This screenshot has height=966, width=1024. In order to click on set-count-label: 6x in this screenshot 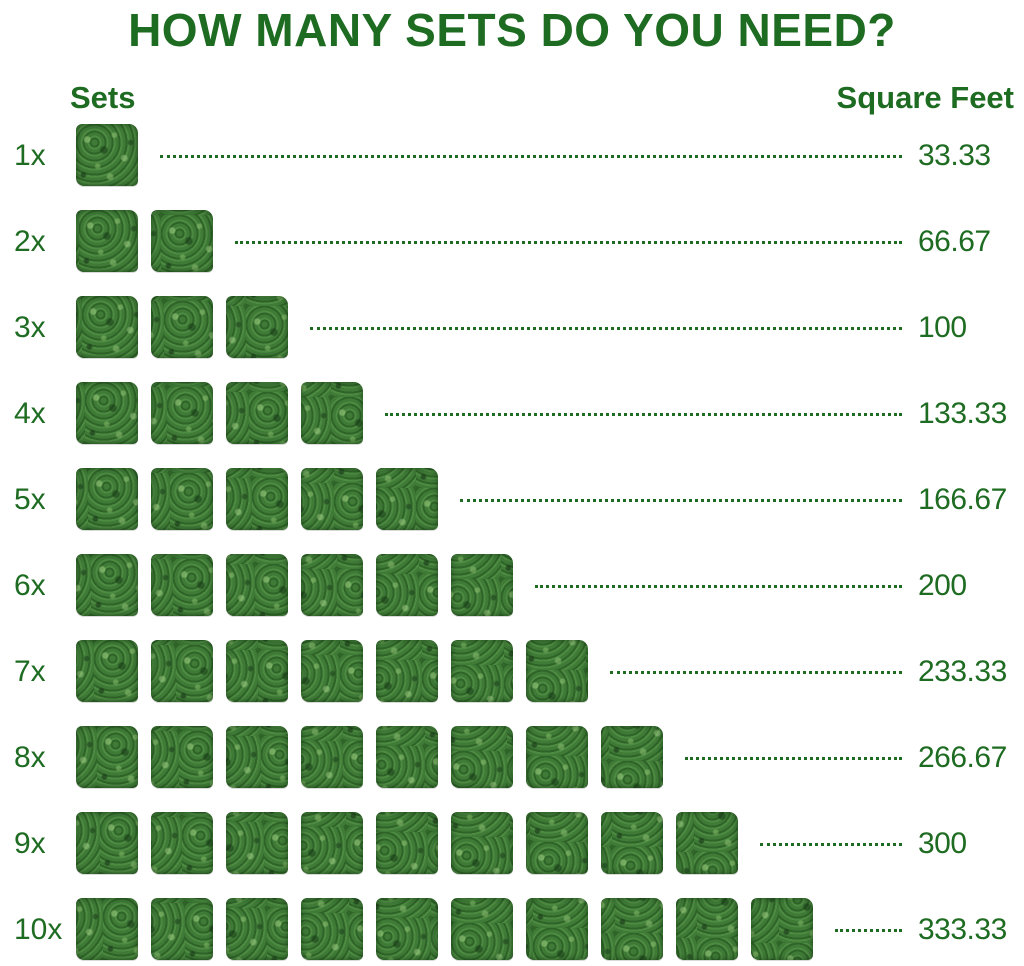, I will do `click(30, 585)`.